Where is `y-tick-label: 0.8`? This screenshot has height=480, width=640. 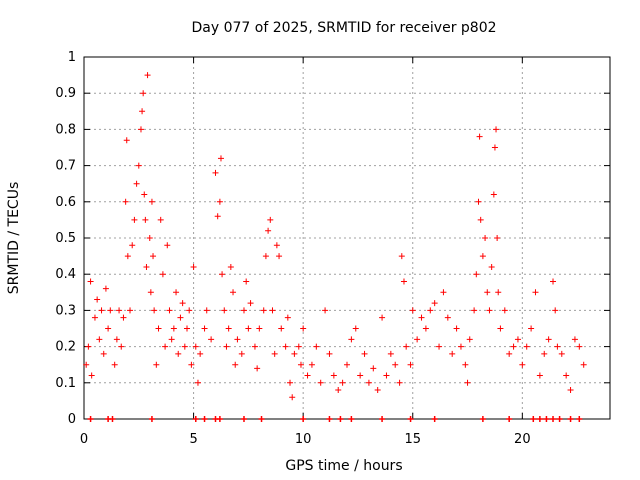 y-tick-label: 0.8 is located at coordinates (65, 129).